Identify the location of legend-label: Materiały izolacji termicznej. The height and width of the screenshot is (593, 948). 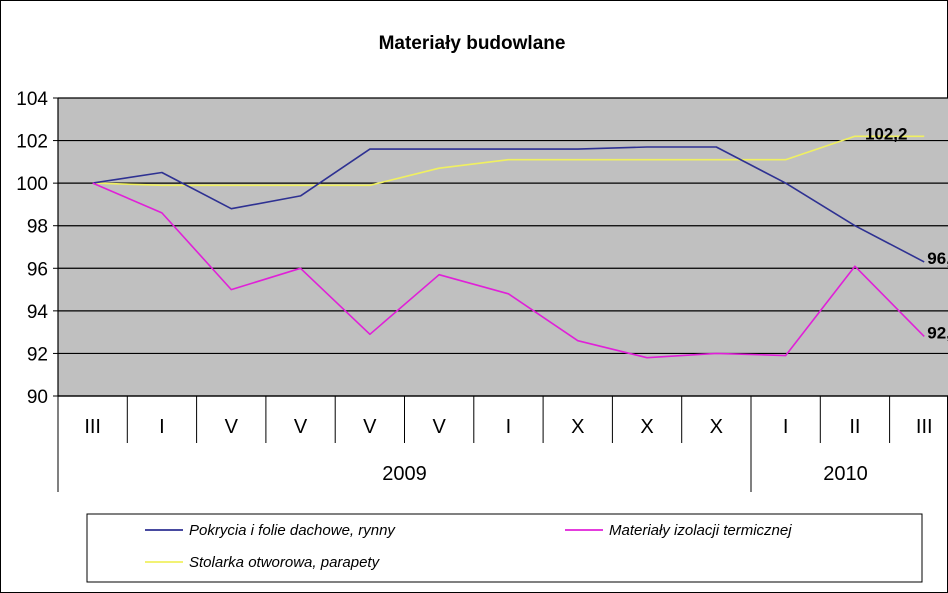
(700, 530).